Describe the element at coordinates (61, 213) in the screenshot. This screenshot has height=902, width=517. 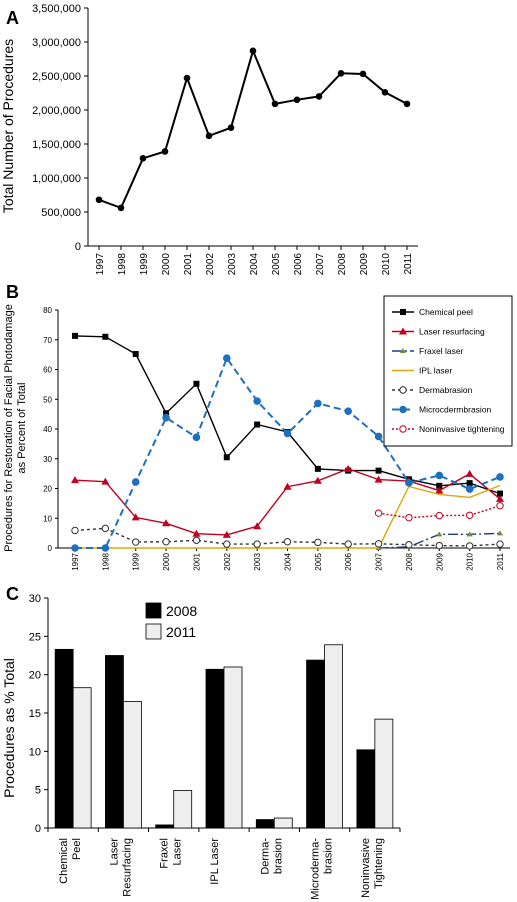
I see `panel-a-ytick-label: 500,000` at that location.